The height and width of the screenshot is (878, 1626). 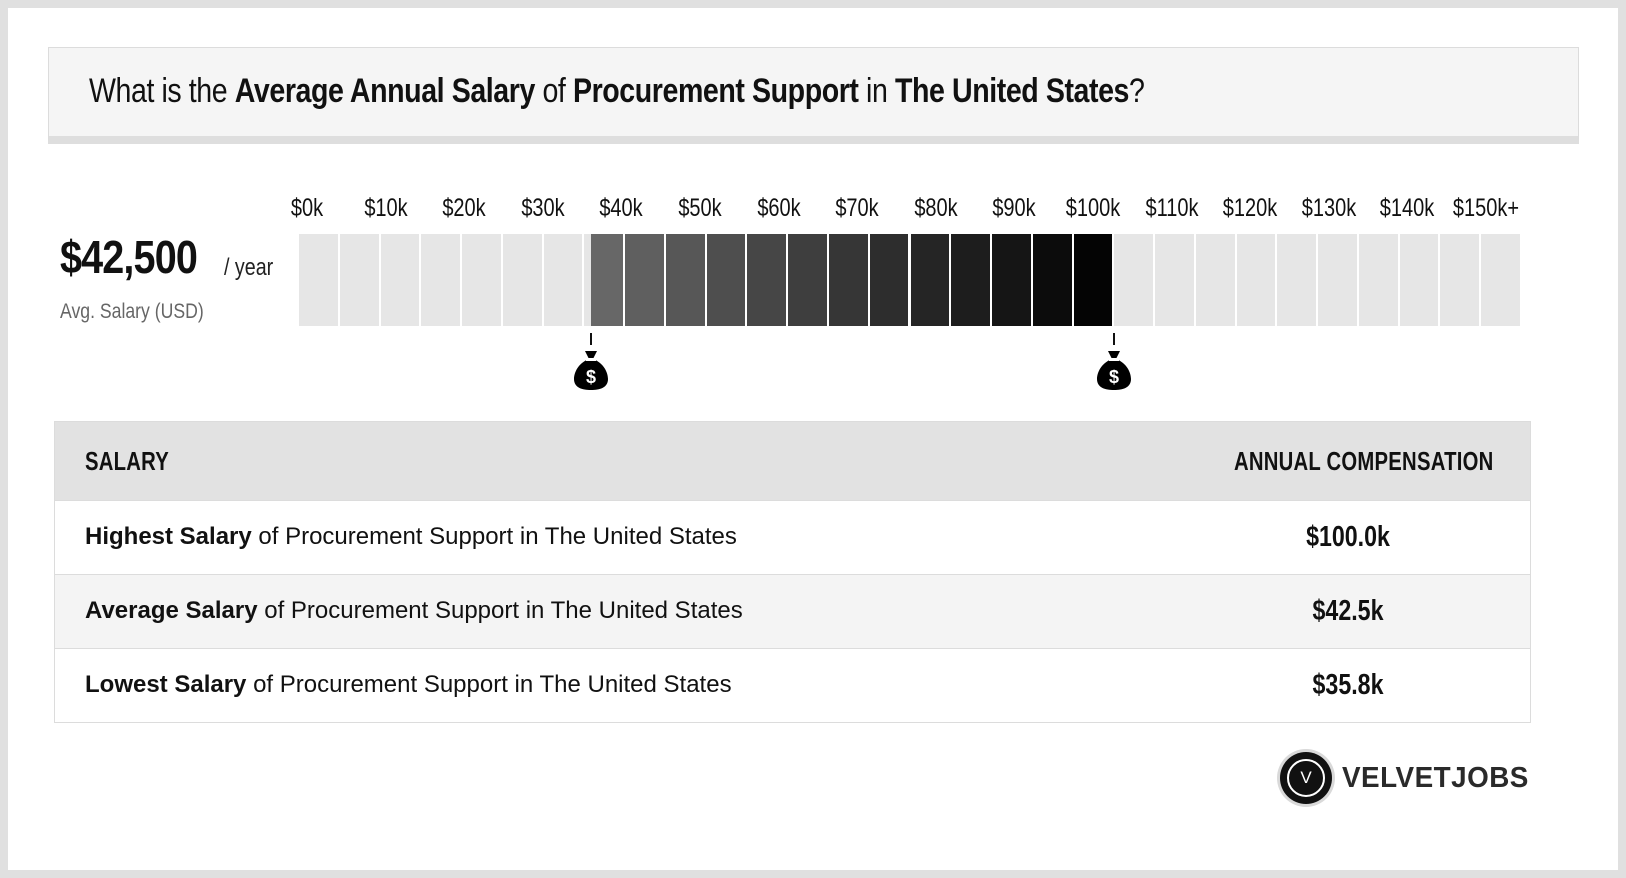 I want to click on logo-letter: V, so click(x=1306, y=778).